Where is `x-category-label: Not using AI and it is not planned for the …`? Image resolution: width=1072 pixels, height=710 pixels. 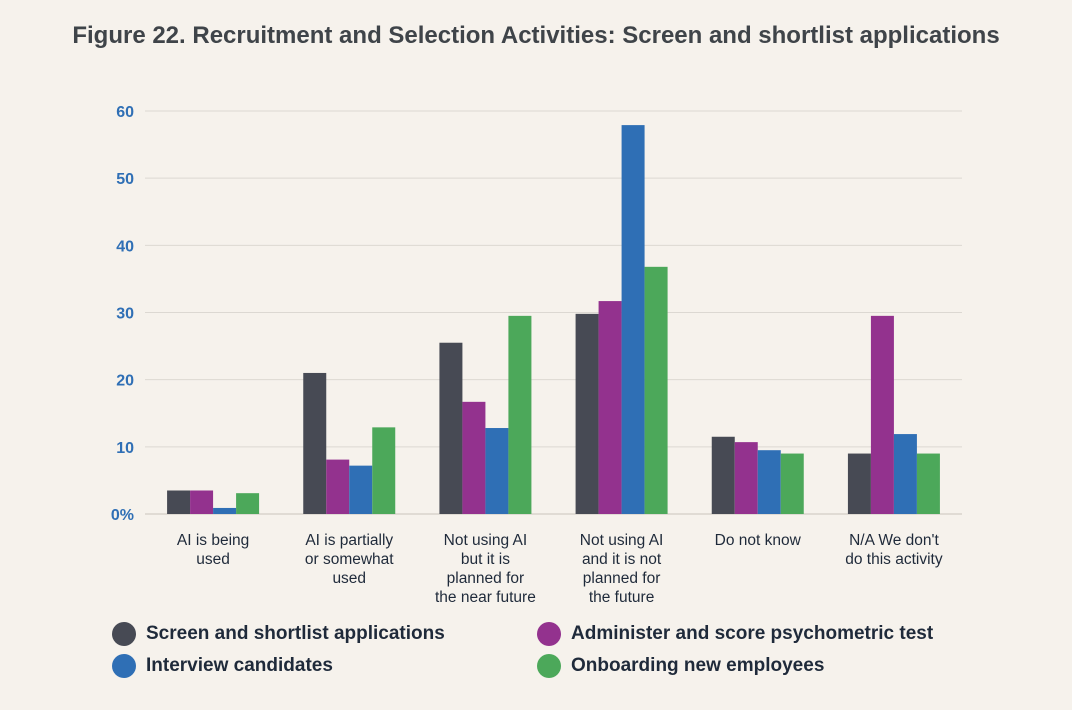
x-category-label: Not using AI and it is not planned for the … is located at coordinates (622, 569).